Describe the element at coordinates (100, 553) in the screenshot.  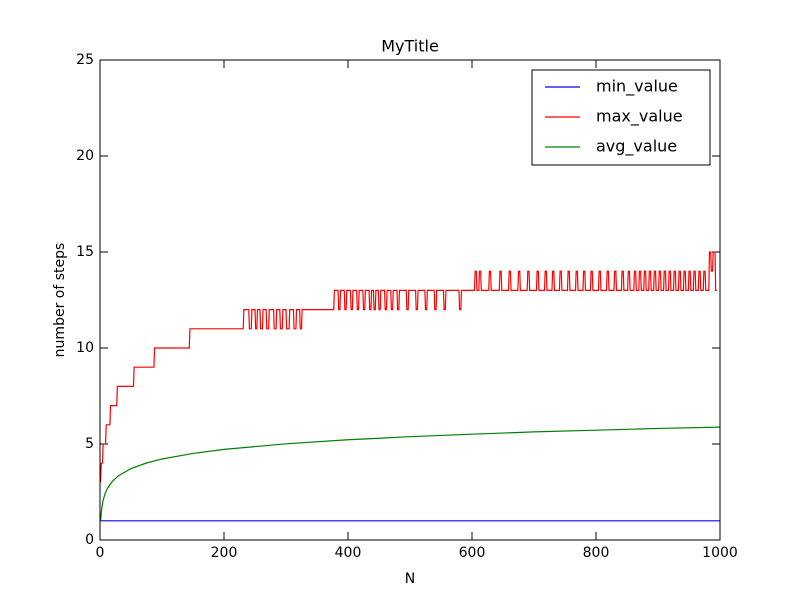
I see `x-tick-label: 0` at that location.